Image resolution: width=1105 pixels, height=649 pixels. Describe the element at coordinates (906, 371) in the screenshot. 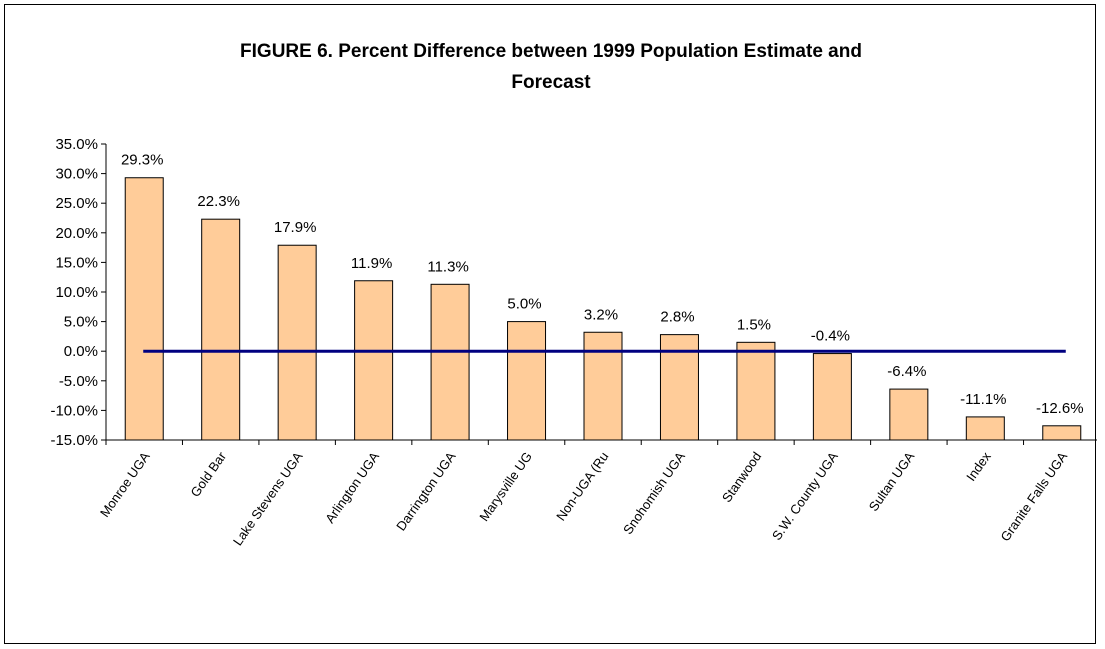

I see `data-label-11: -6.4%` at that location.